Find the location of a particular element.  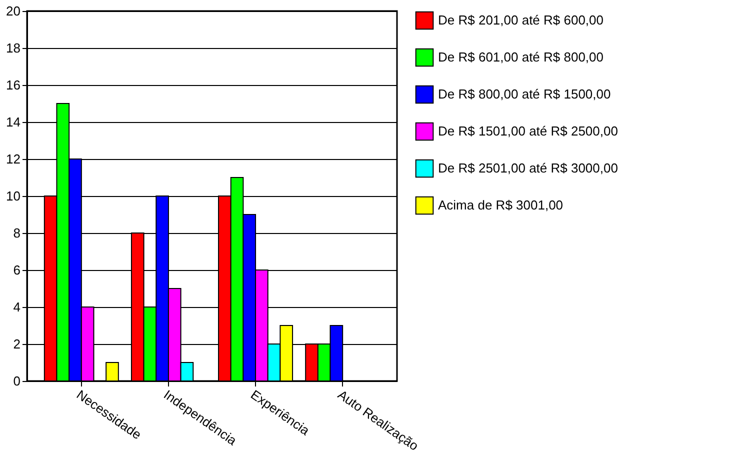

legend-label: De R$ 2501,00 até R$ 3000,00 is located at coordinates (528, 168).